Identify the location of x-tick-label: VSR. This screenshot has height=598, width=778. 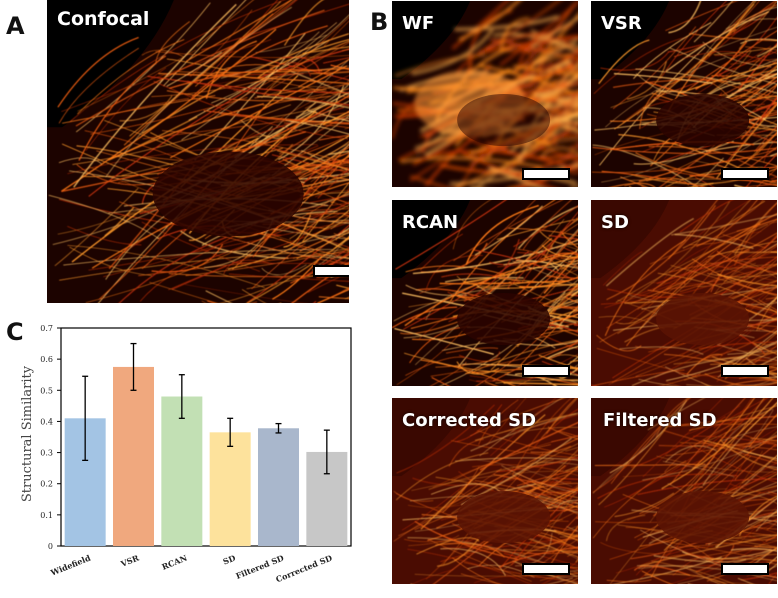
(129, 560).